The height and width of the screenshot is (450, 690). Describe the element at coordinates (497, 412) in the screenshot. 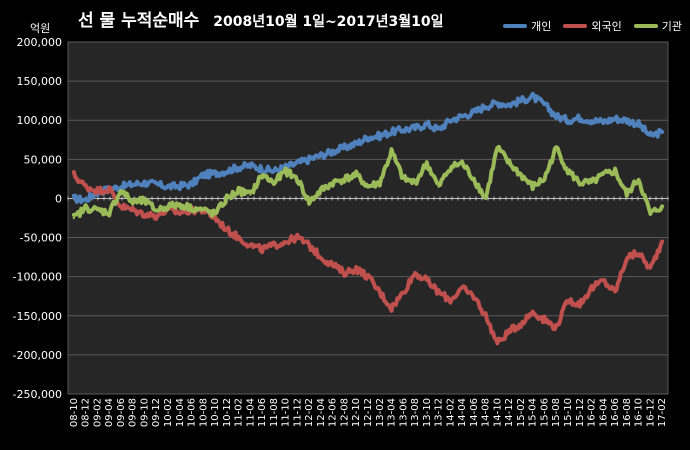

I see `x-tick-label: 14-10` at that location.